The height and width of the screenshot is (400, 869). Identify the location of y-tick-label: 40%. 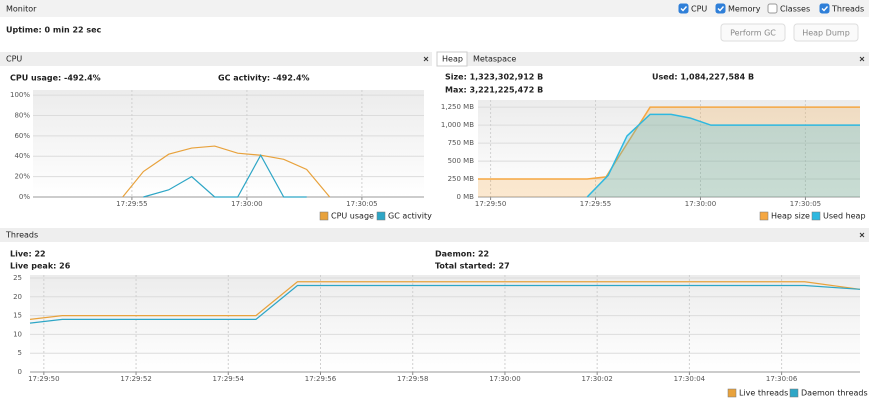
(22, 156).